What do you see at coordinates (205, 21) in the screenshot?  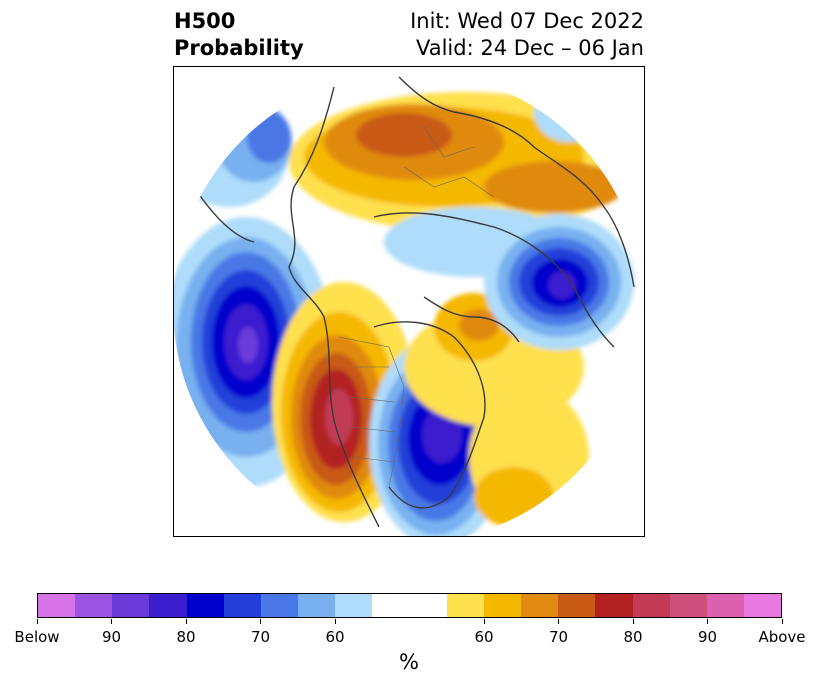 I see `title-variable: H500` at bounding box center [205, 21].